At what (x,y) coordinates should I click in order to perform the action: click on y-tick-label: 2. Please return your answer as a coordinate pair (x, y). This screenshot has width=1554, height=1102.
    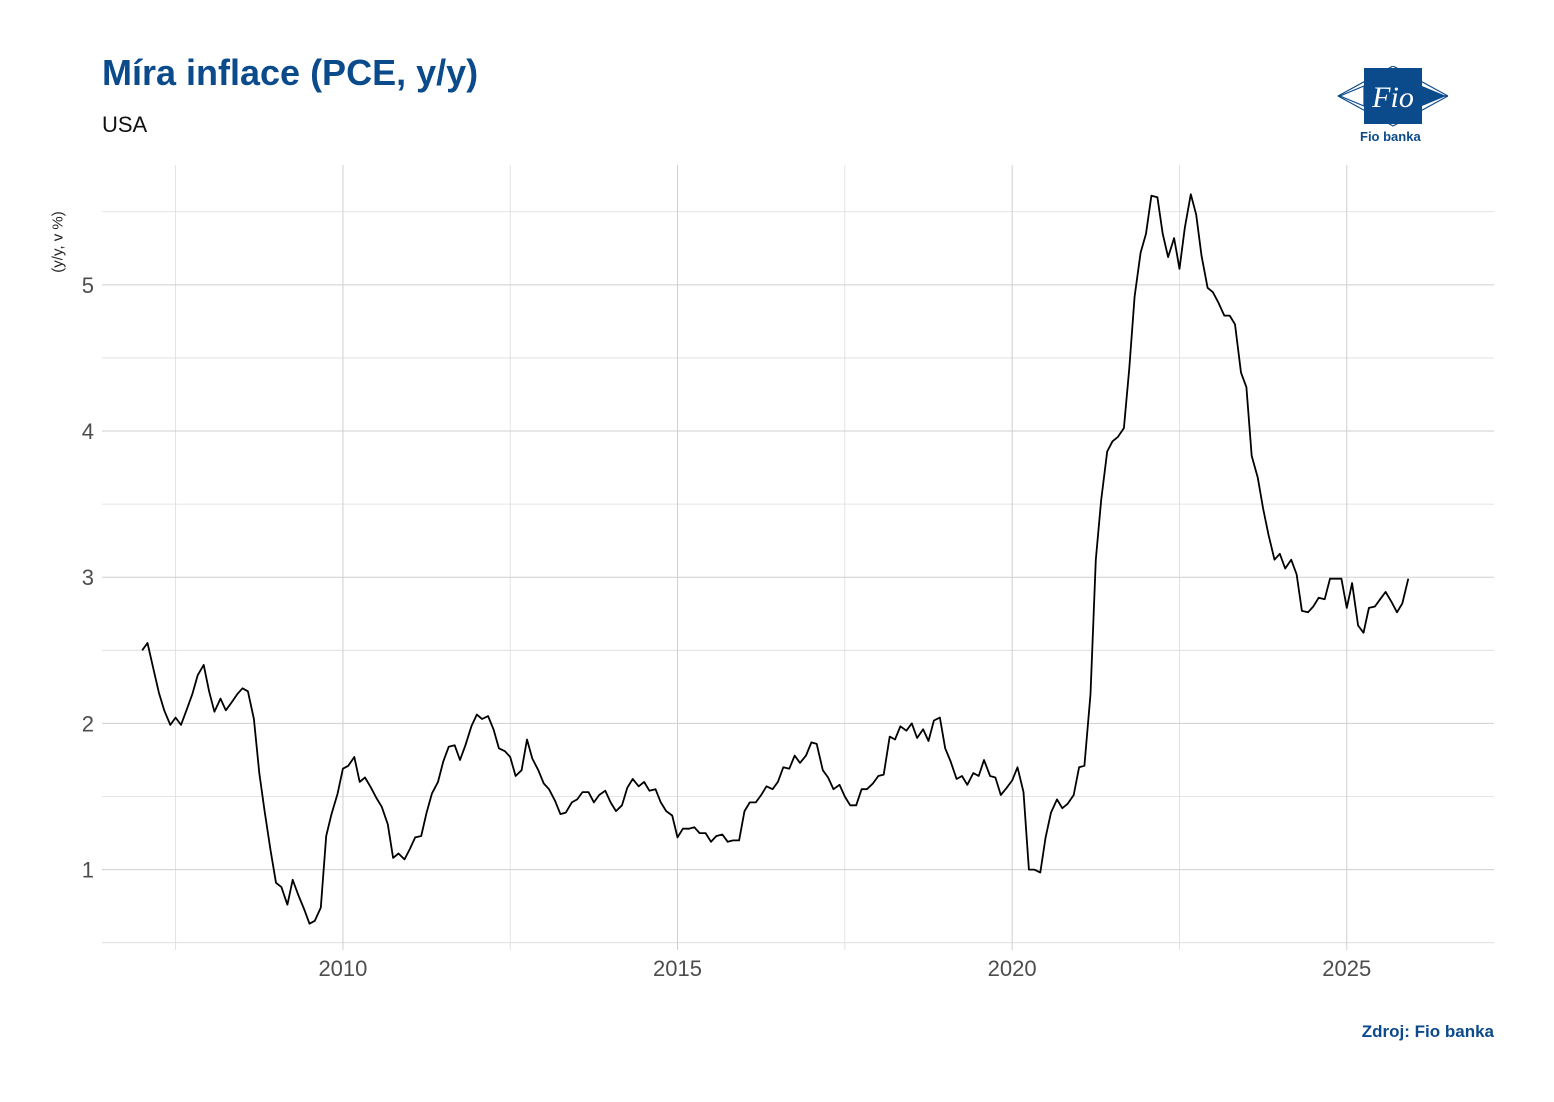
    Looking at the image, I should click on (88, 723).